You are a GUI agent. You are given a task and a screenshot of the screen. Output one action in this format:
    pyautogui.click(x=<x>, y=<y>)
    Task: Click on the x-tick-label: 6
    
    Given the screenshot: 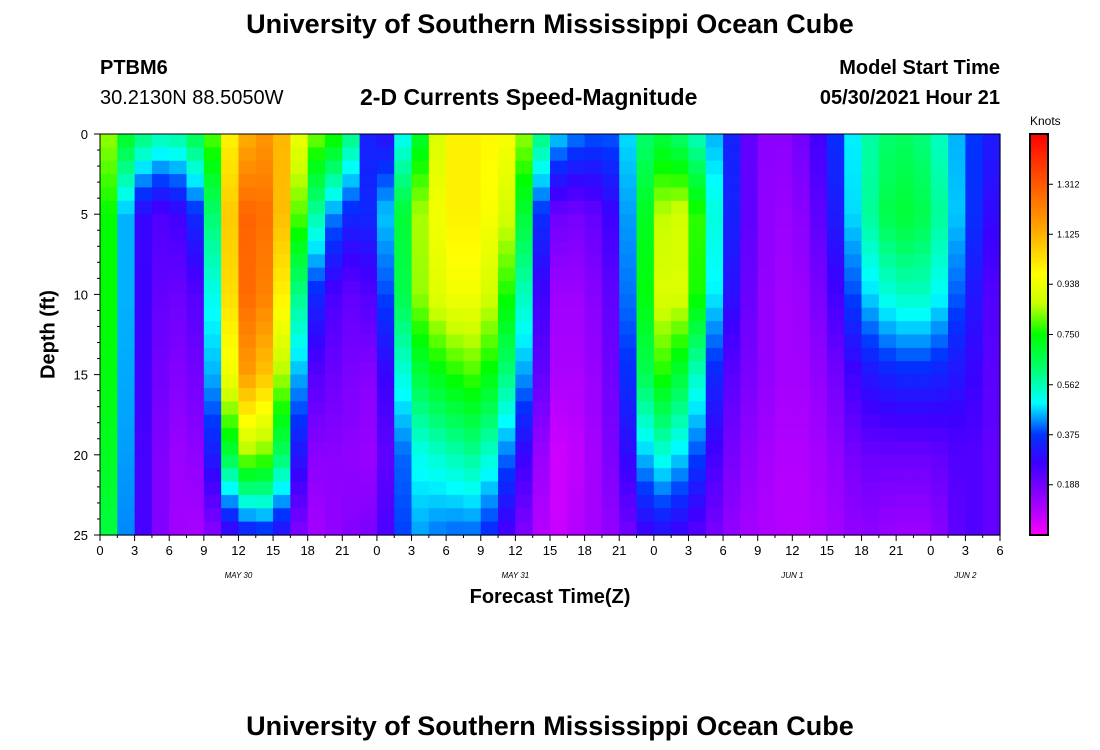 What is the action you would take?
    pyautogui.click(x=722, y=550)
    